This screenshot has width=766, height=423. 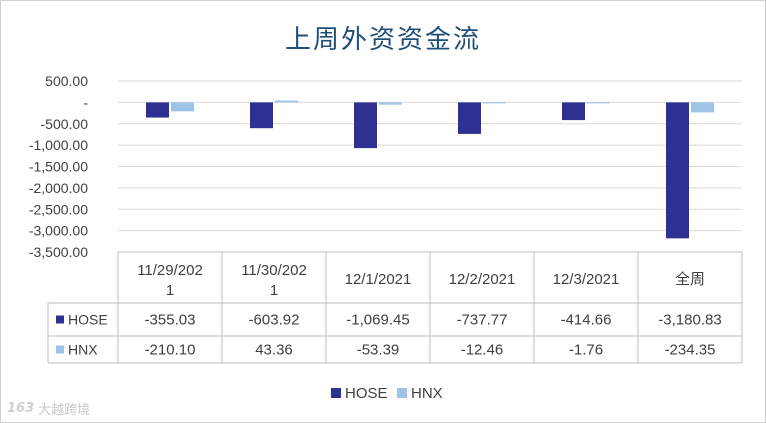 I want to click on y-tick-label: -1,000.00, so click(x=58, y=145).